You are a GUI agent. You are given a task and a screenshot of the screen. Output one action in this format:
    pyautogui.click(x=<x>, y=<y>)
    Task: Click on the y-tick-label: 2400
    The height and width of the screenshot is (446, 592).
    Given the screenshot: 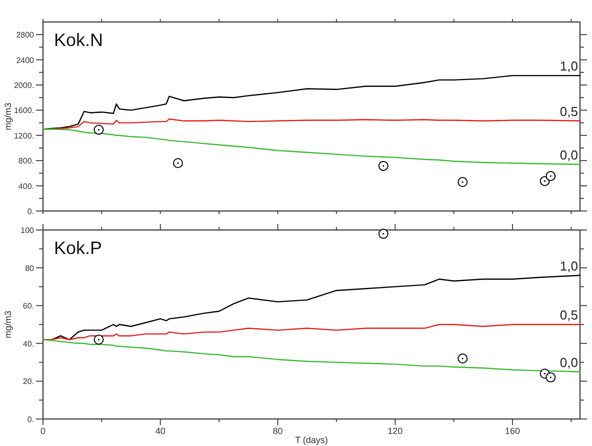 What is the action you would take?
    pyautogui.click(x=25, y=60)
    